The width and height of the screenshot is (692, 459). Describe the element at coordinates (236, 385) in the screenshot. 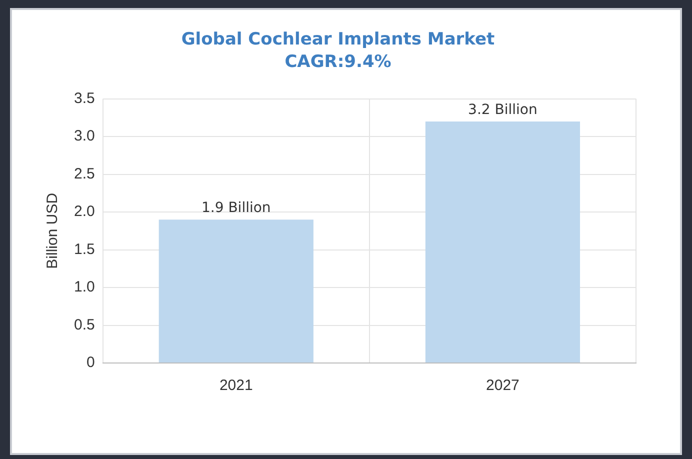

I see `x-tick-label: 2021` at that location.